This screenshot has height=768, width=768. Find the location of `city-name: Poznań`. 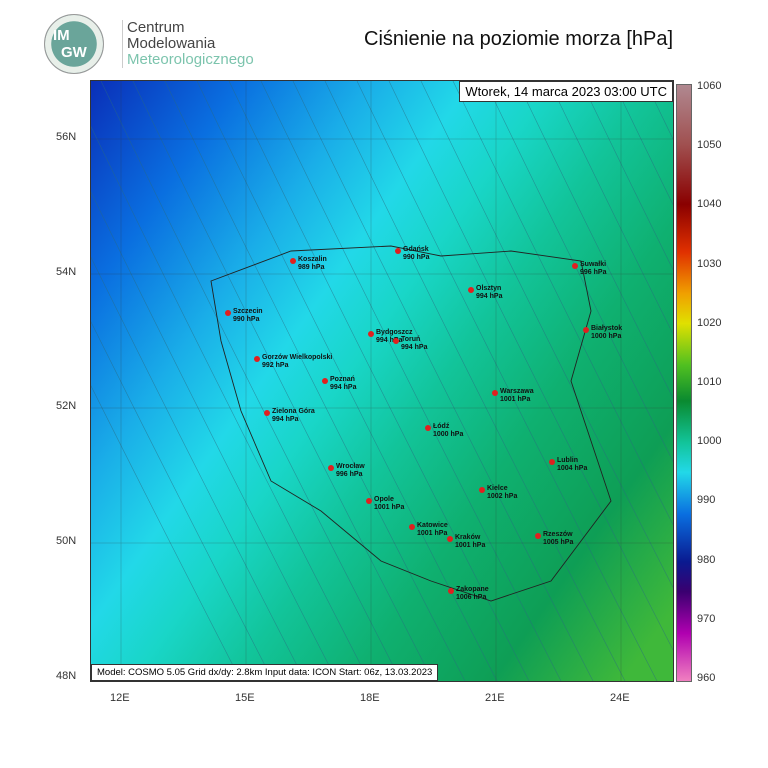

city-name: Poznań is located at coordinates (342, 379).